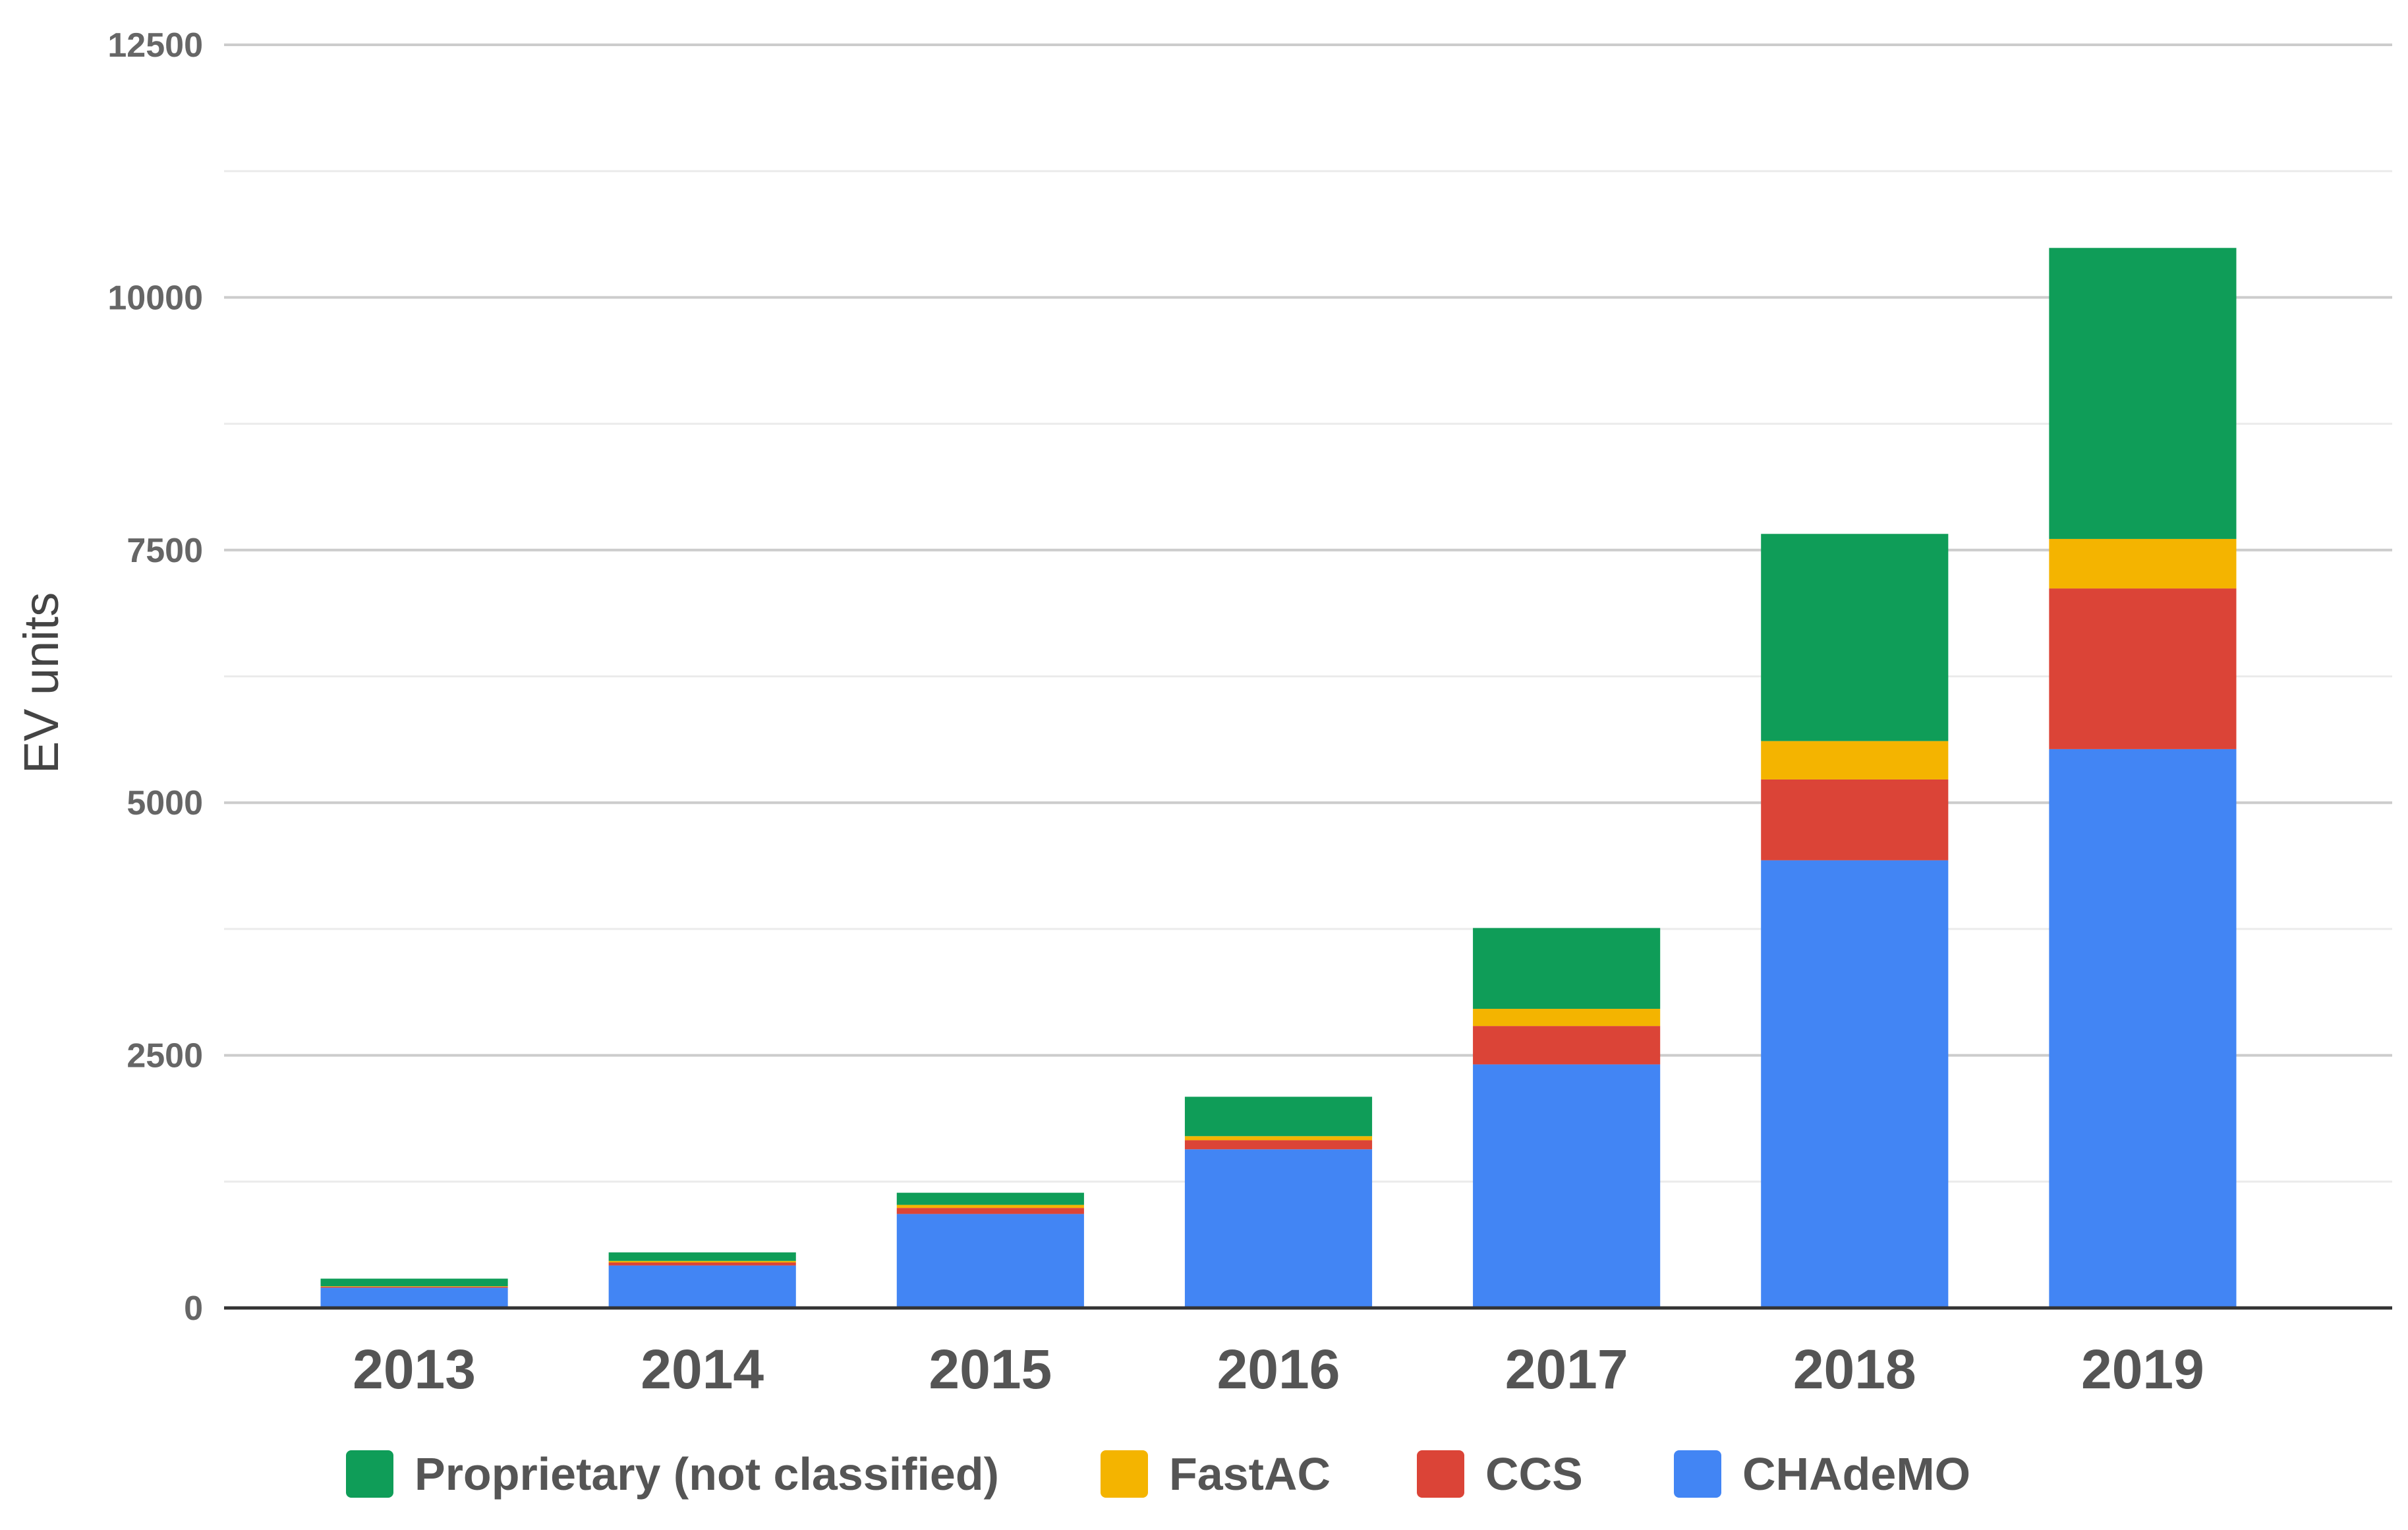 The height and width of the screenshot is (1530, 2408). What do you see at coordinates (2143, 668) in the screenshot?
I see `bar-ccs-2019` at bounding box center [2143, 668].